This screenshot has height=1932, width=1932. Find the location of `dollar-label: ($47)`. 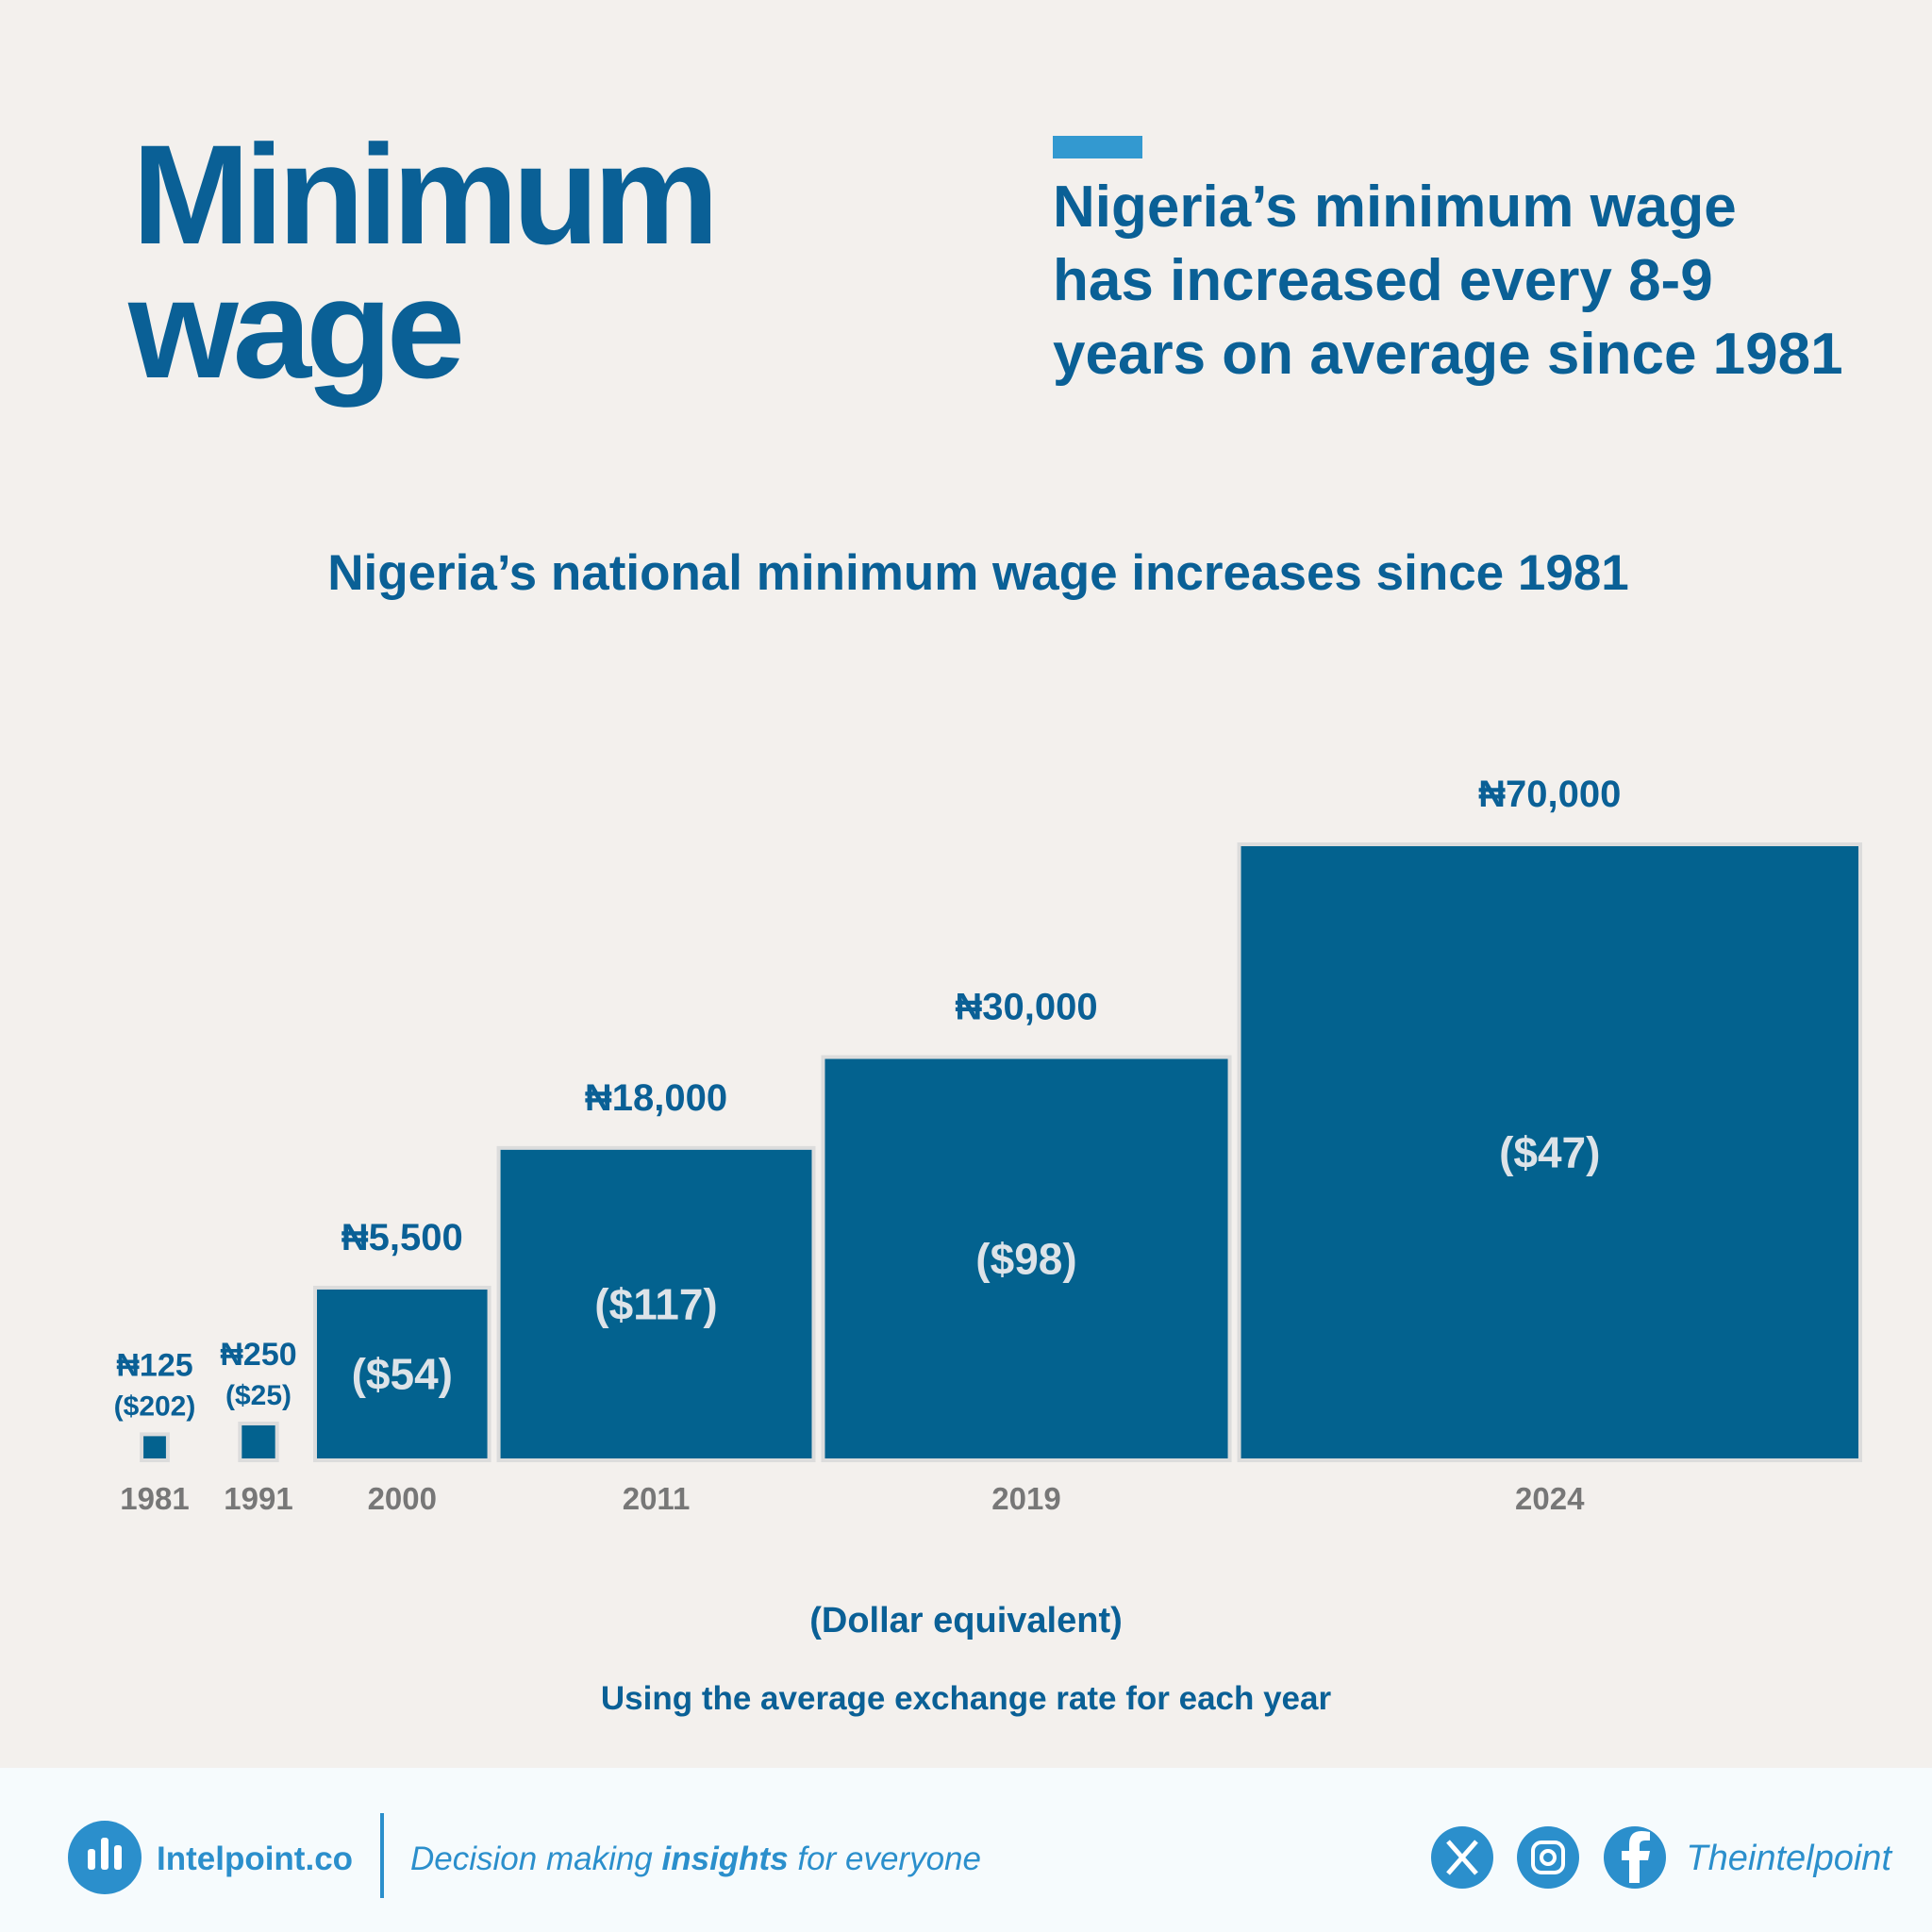

dollar-label: ($47) is located at coordinates (1549, 1152).